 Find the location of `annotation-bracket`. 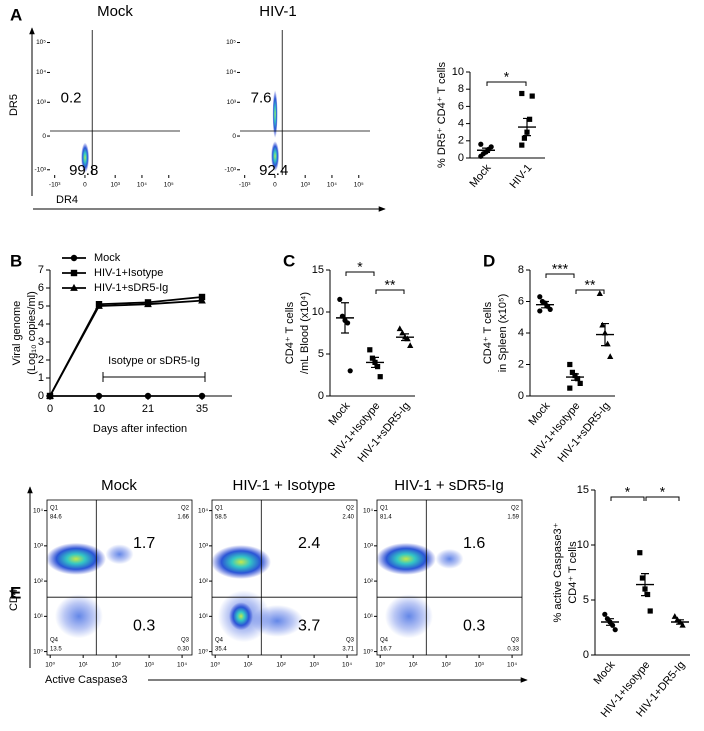

annotation-bracket is located at coordinates (154, 377).